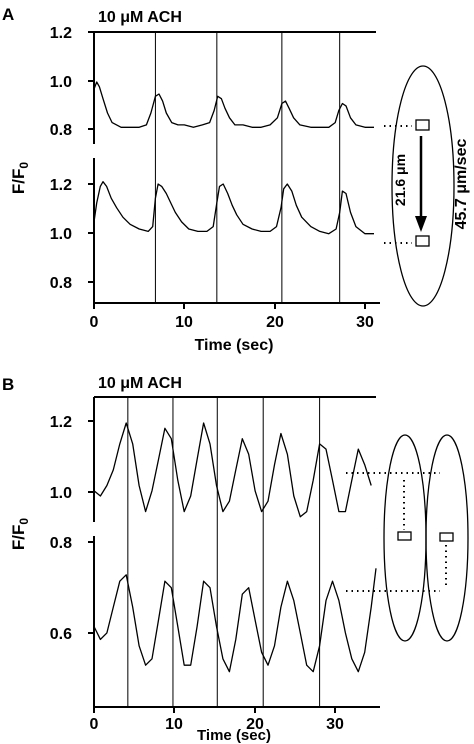  I want to click on y-axis-label-a: F/F0, so click(20, 178).